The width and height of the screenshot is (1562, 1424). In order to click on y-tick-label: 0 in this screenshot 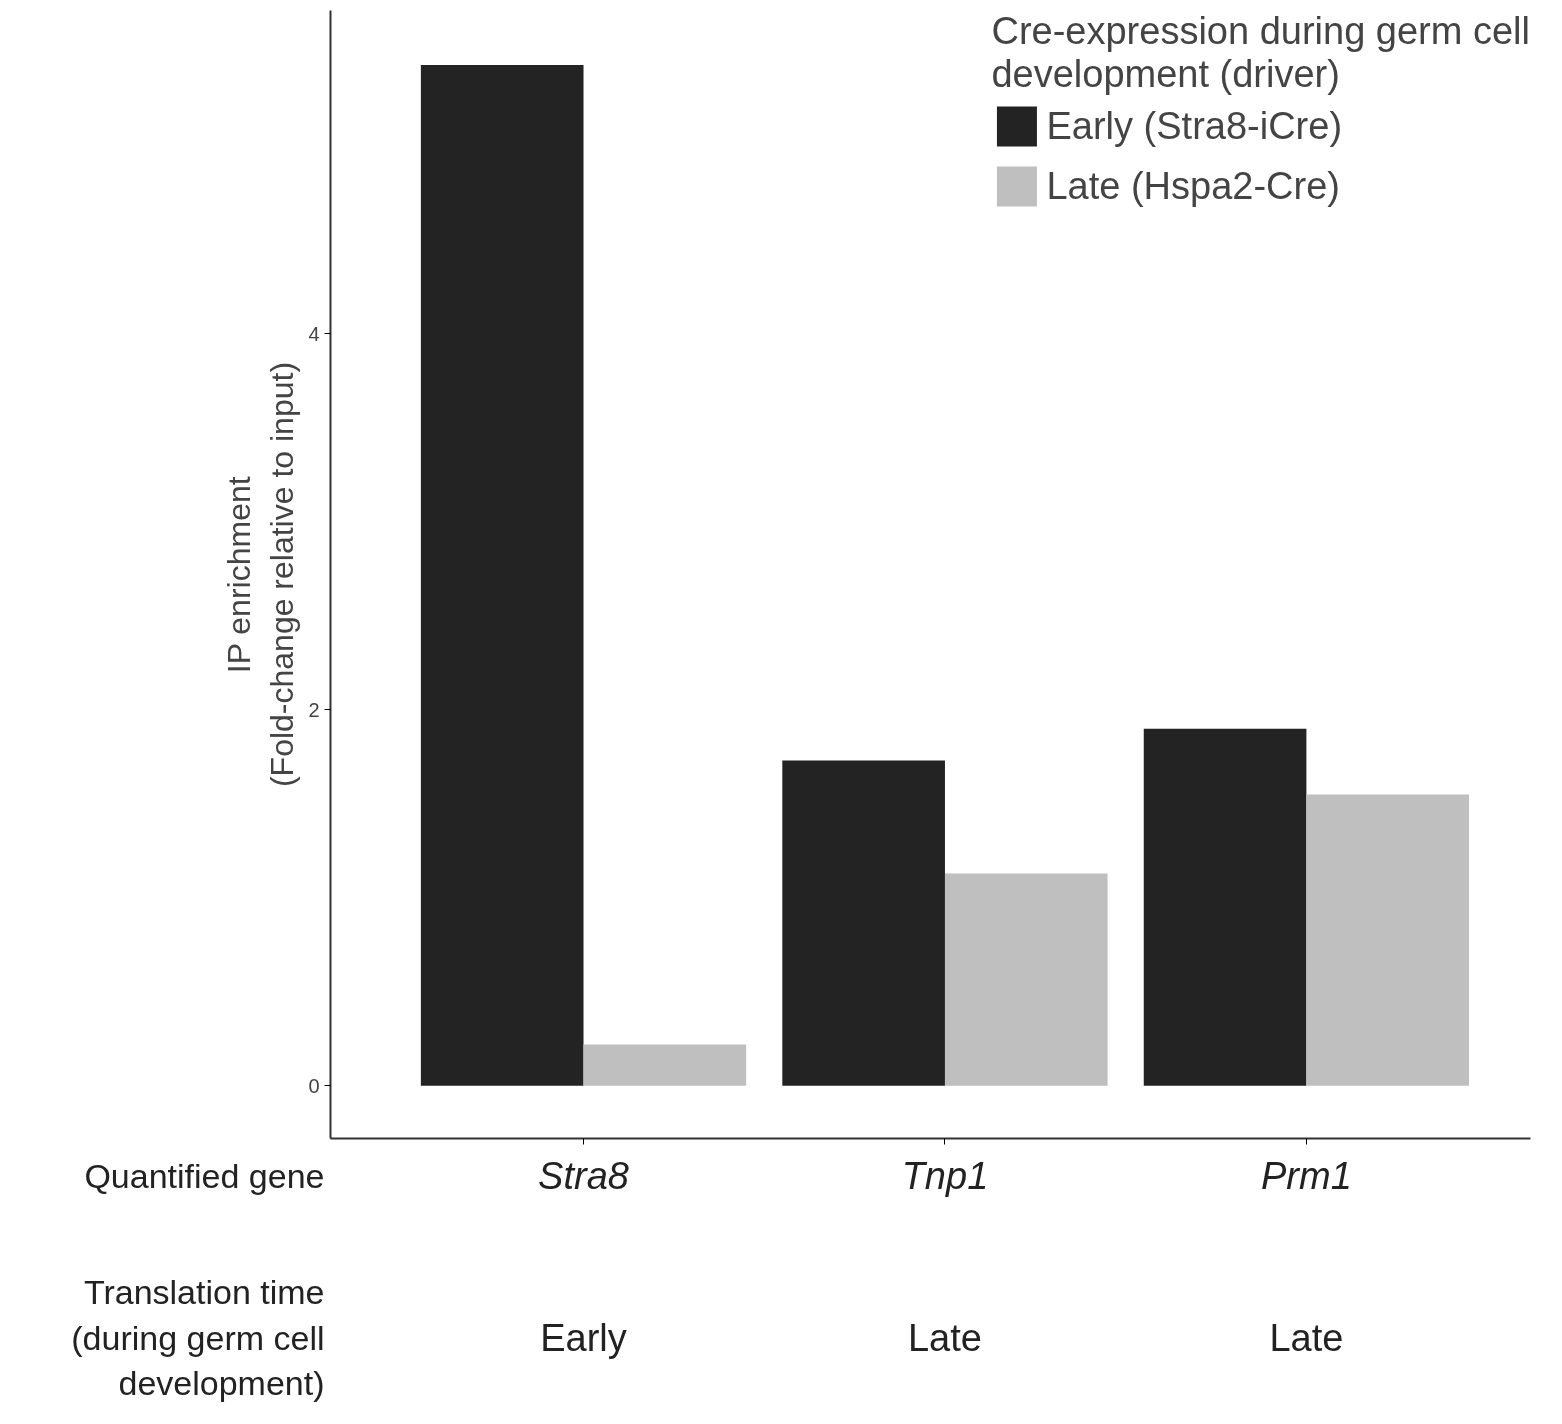, I will do `click(314, 1085)`.